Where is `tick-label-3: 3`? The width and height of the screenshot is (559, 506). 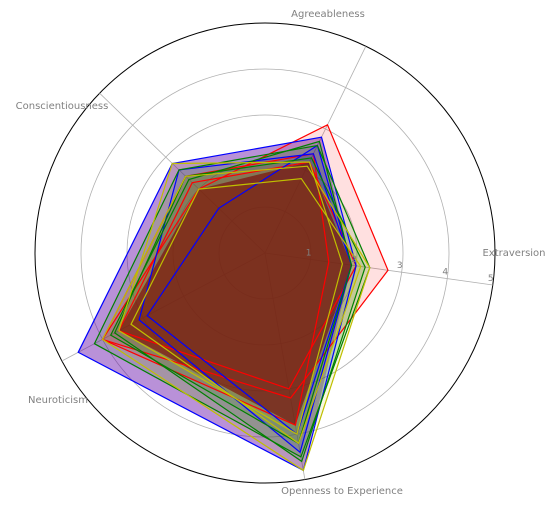
tick-label-3: 3 is located at coordinates (400, 266).